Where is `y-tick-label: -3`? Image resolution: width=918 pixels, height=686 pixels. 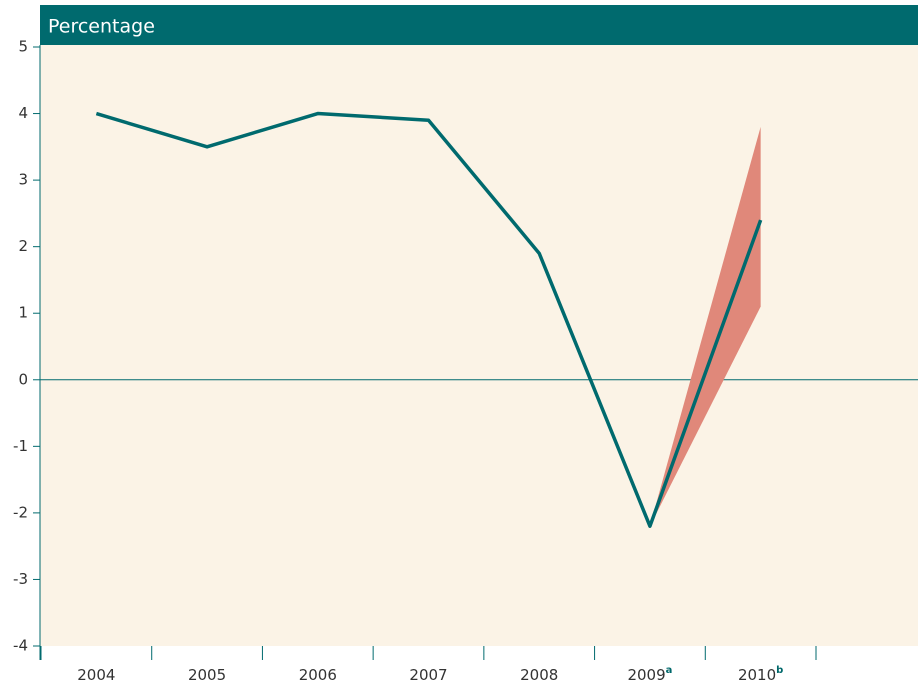 y-tick-label: -3 is located at coordinates (20, 579).